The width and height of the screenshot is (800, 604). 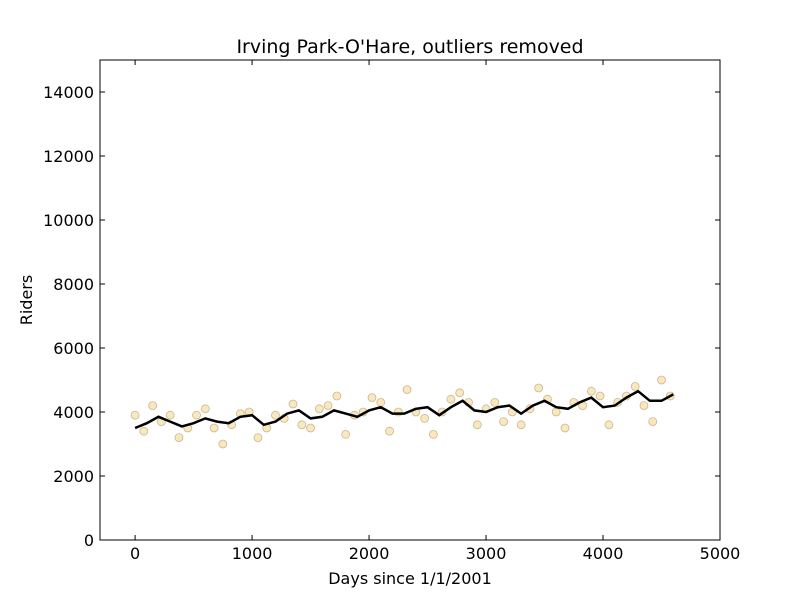 I want to click on y-tick-label: 4000, so click(x=73, y=412).